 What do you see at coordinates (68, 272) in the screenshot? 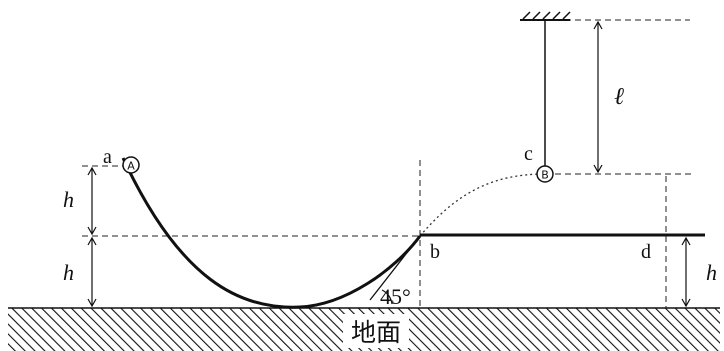
I see `height-left-lower-label: h` at bounding box center [68, 272].